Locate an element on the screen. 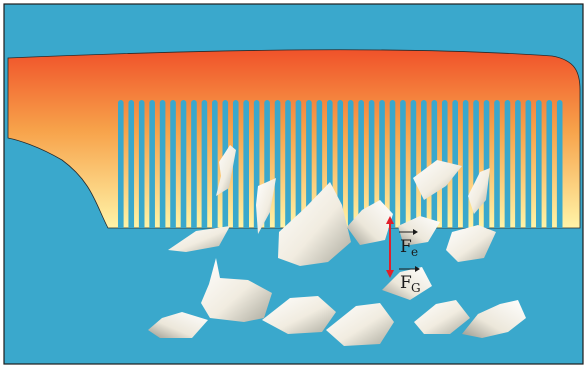 The image size is (587, 368). gravity-force-label: F G is located at coordinates (410, 280).